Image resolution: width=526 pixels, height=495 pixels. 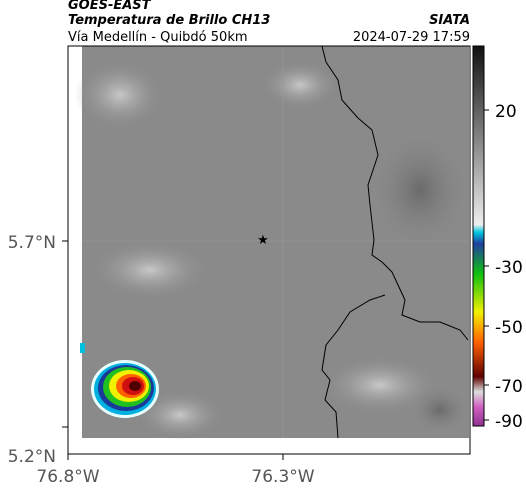 What do you see at coordinates (263, 240) in the screenshot?
I see `city-marker: ★` at bounding box center [263, 240].